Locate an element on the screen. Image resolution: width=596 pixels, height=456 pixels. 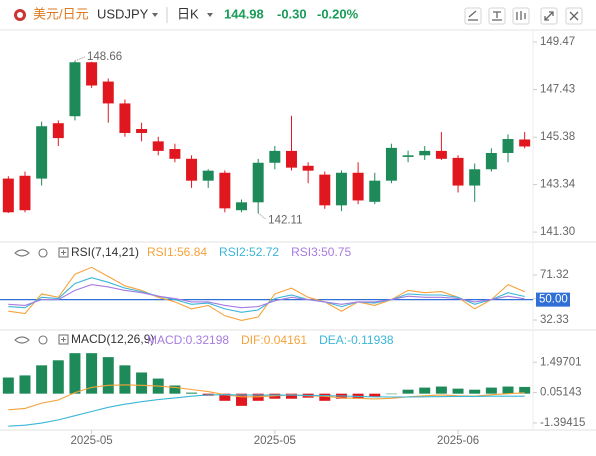
y-tick-label: 1.49701 is located at coordinates (561, 362).